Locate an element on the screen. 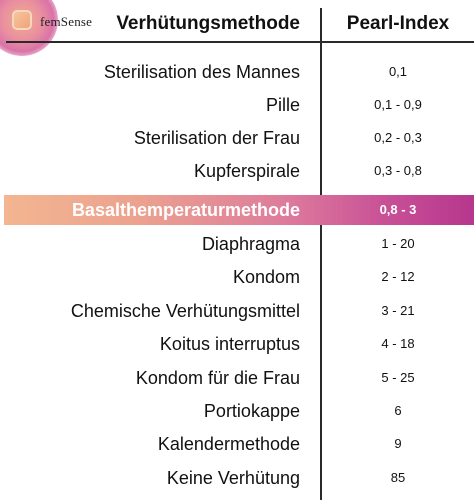  pearl-index-cell: 5 - 25 is located at coordinates (398, 377).